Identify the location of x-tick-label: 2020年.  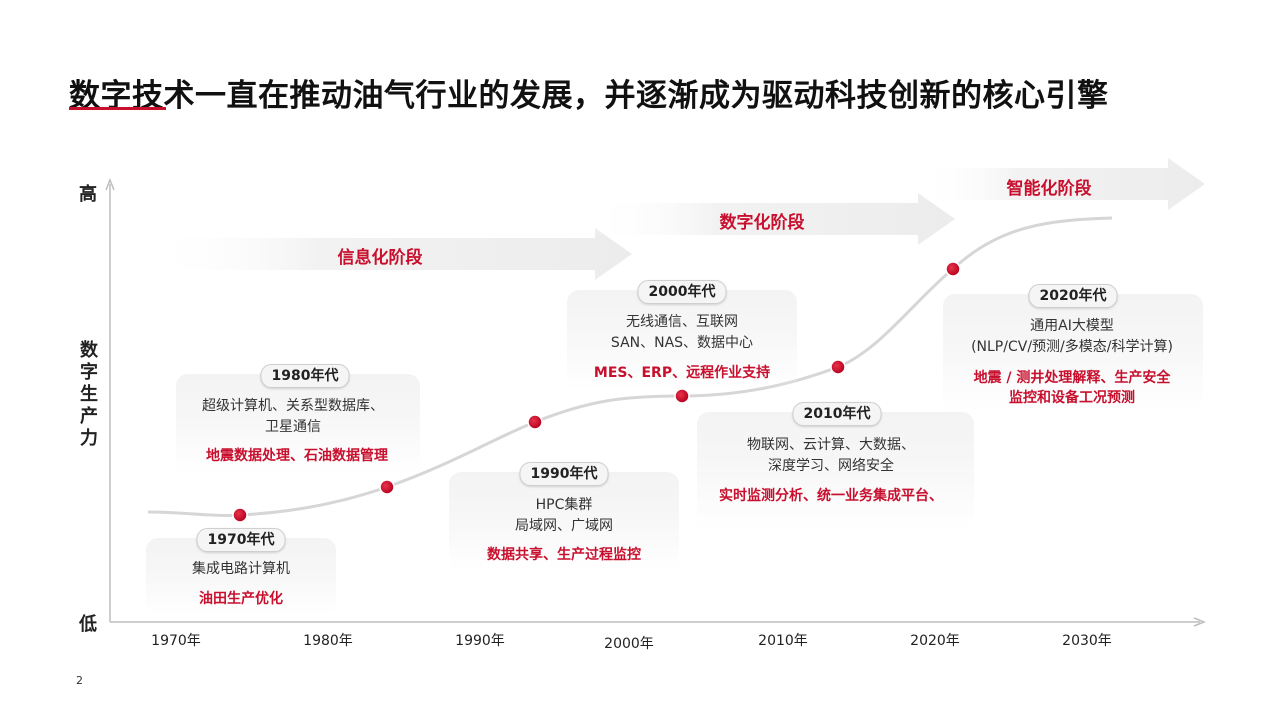
(935, 641).